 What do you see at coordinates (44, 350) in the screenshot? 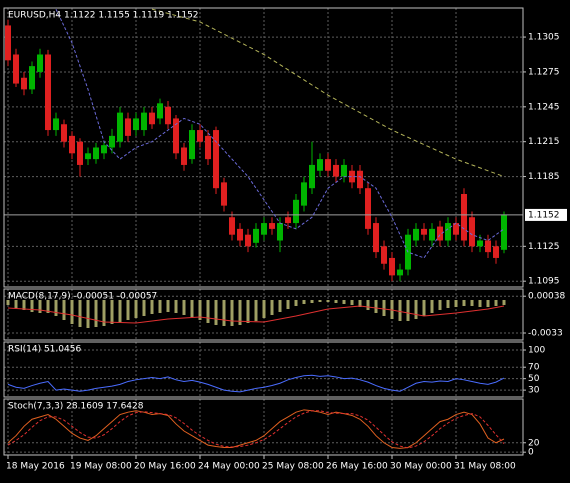
I see `pane-title: RSI(14) 51.0456` at bounding box center [44, 350].